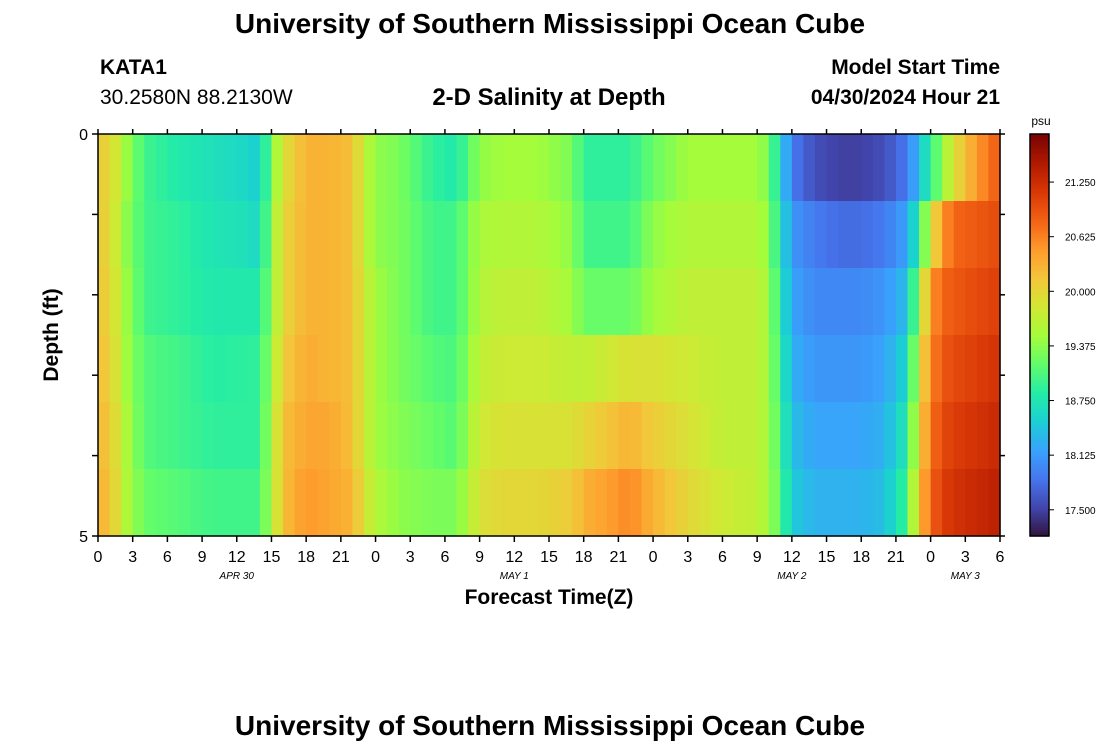  I want to click on colorbar-tick-label: 20.625, so click(1080, 238).